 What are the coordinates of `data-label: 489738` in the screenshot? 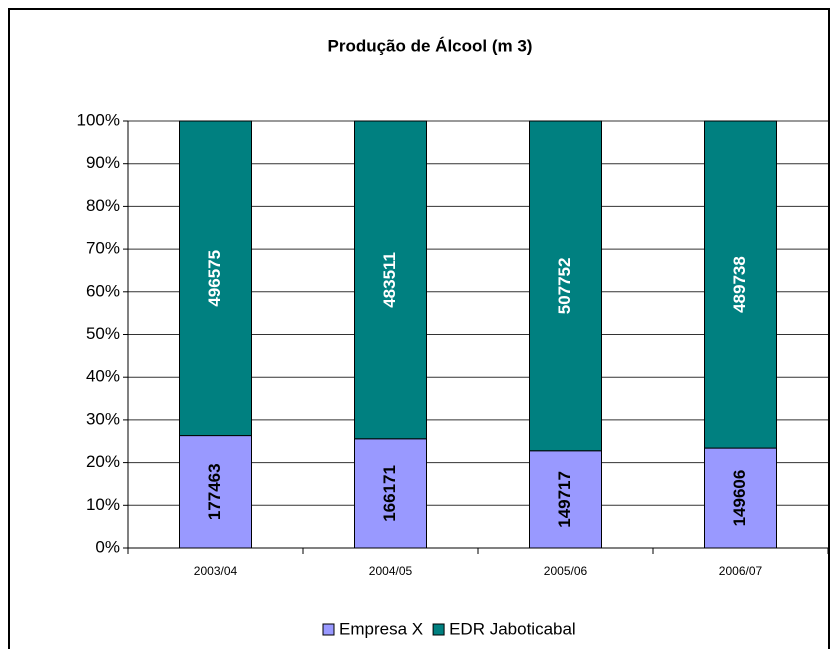 It's located at (739, 284).